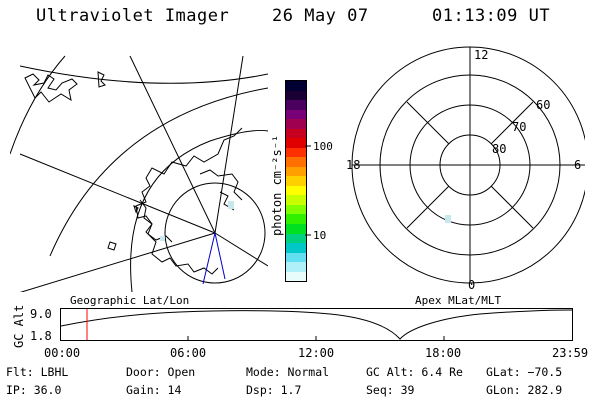 Image resolution: width=600 pixels, height=400 pixels. Describe the element at coordinates (34, 390) in the screenshot. I see `status-ip: IP: 36.0` at that location.